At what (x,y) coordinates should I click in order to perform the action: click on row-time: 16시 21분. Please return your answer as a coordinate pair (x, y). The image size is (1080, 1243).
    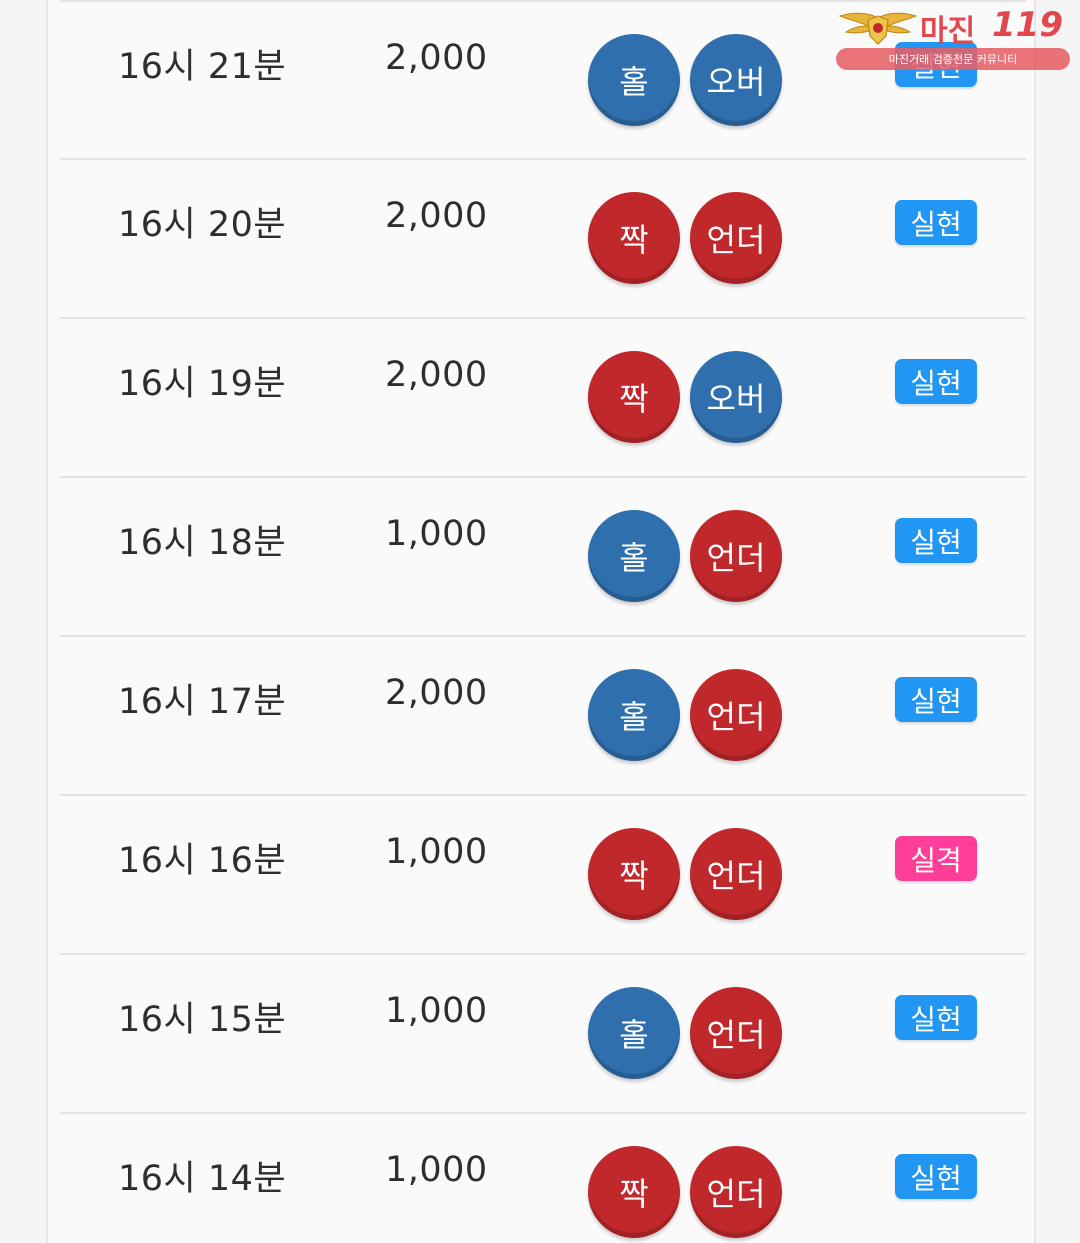
    Looking at the image, I should click on (202, 67).